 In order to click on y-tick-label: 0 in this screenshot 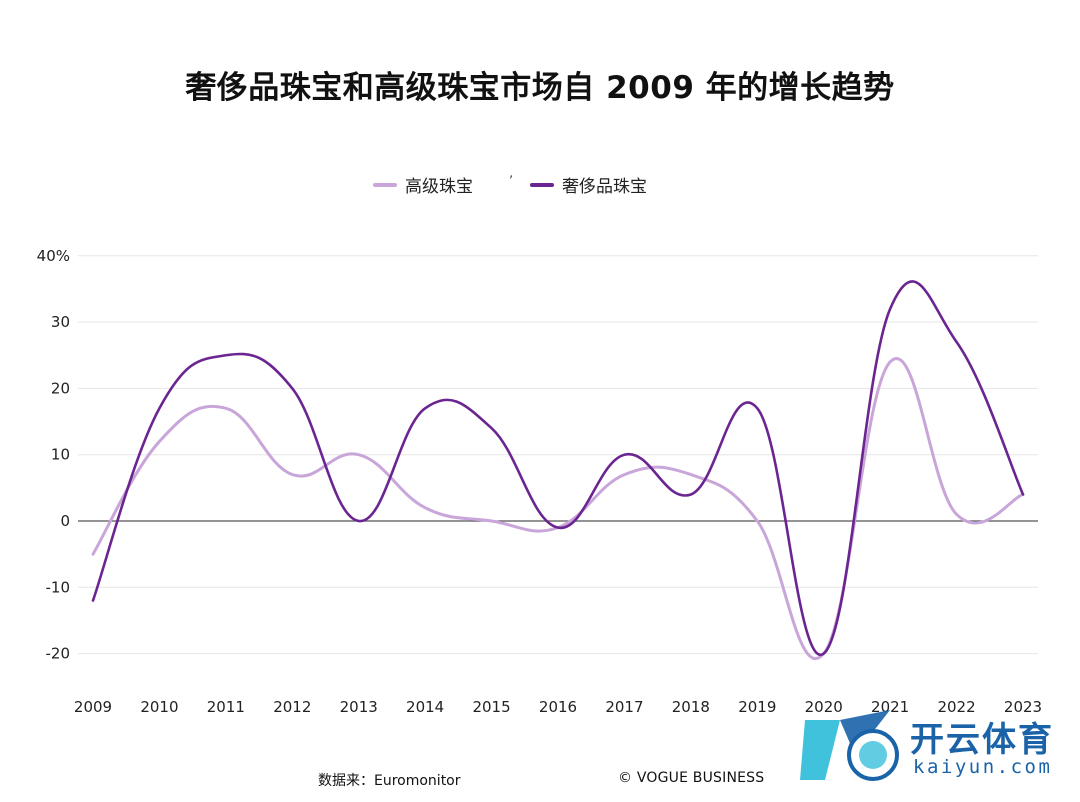, I will do `click(65, 521)`.